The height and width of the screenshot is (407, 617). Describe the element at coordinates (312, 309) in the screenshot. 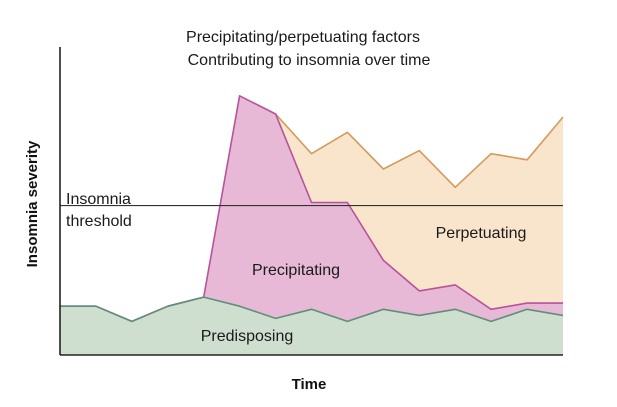

I see `predisposing-line` at that location.